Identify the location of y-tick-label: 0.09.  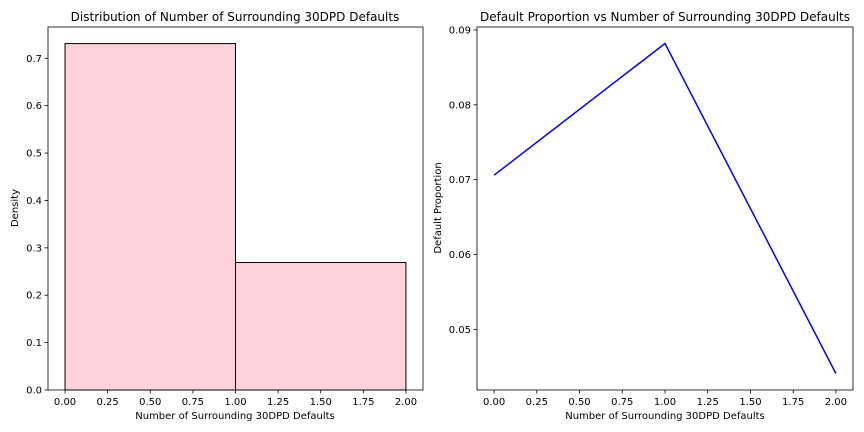
(460, 30).